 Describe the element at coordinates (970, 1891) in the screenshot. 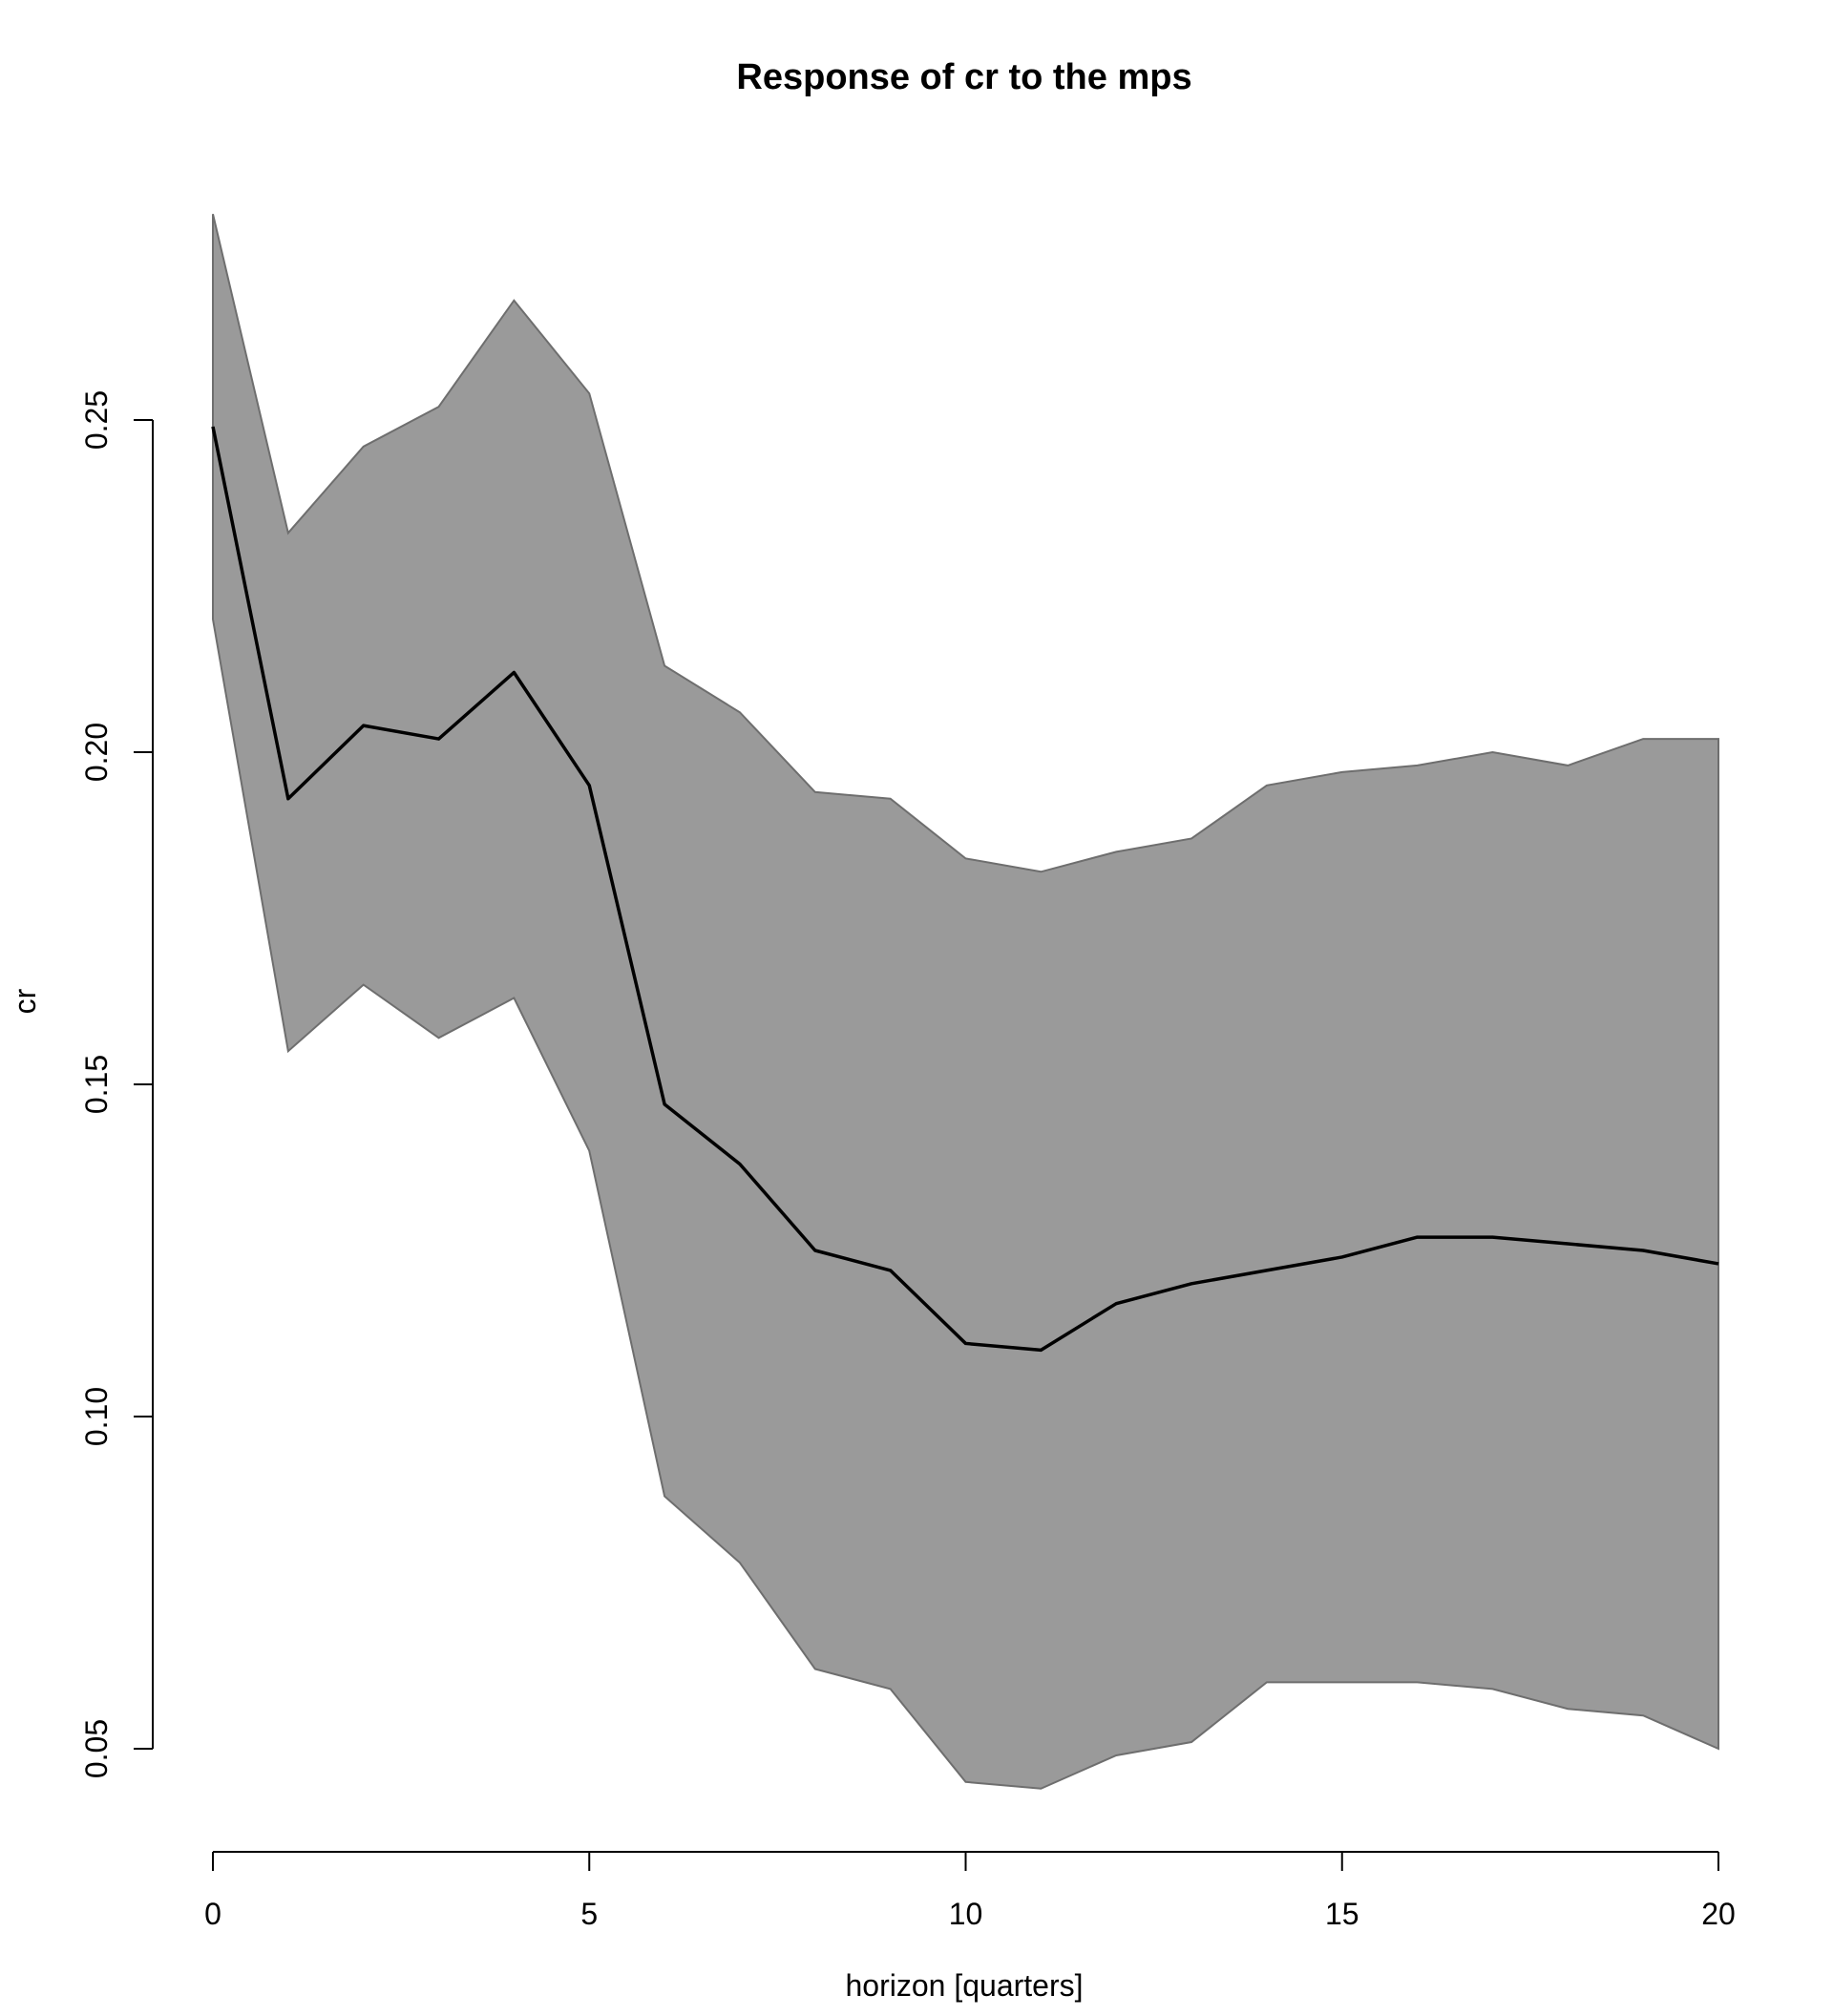

I see `x-axis: 0 5 10 15 20` at that location.